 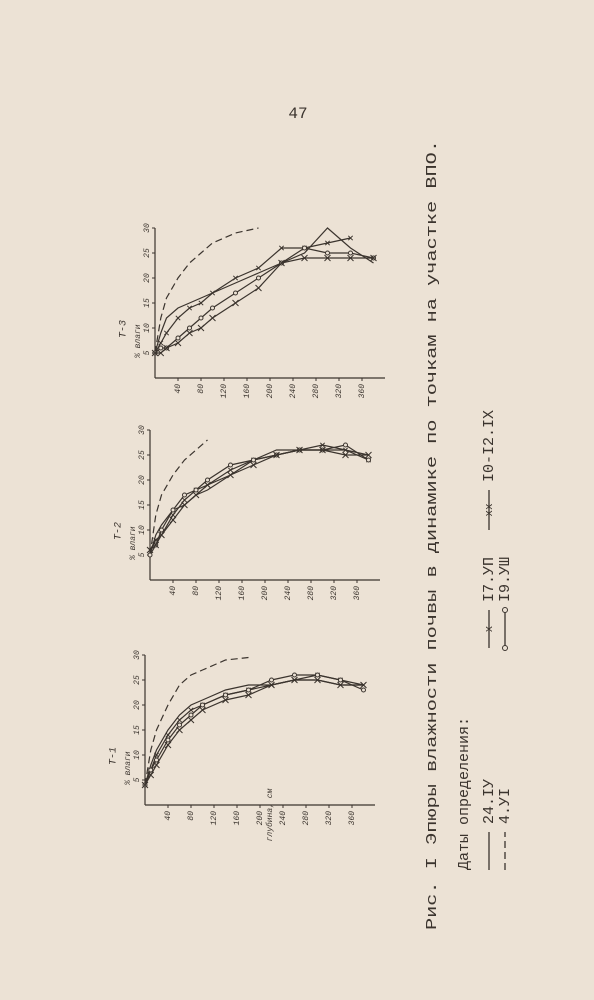 What do you see at coordinates (489, 579) in the screenshot?
I see `legend-label: I7.УП` at bounding box center [489, 579].